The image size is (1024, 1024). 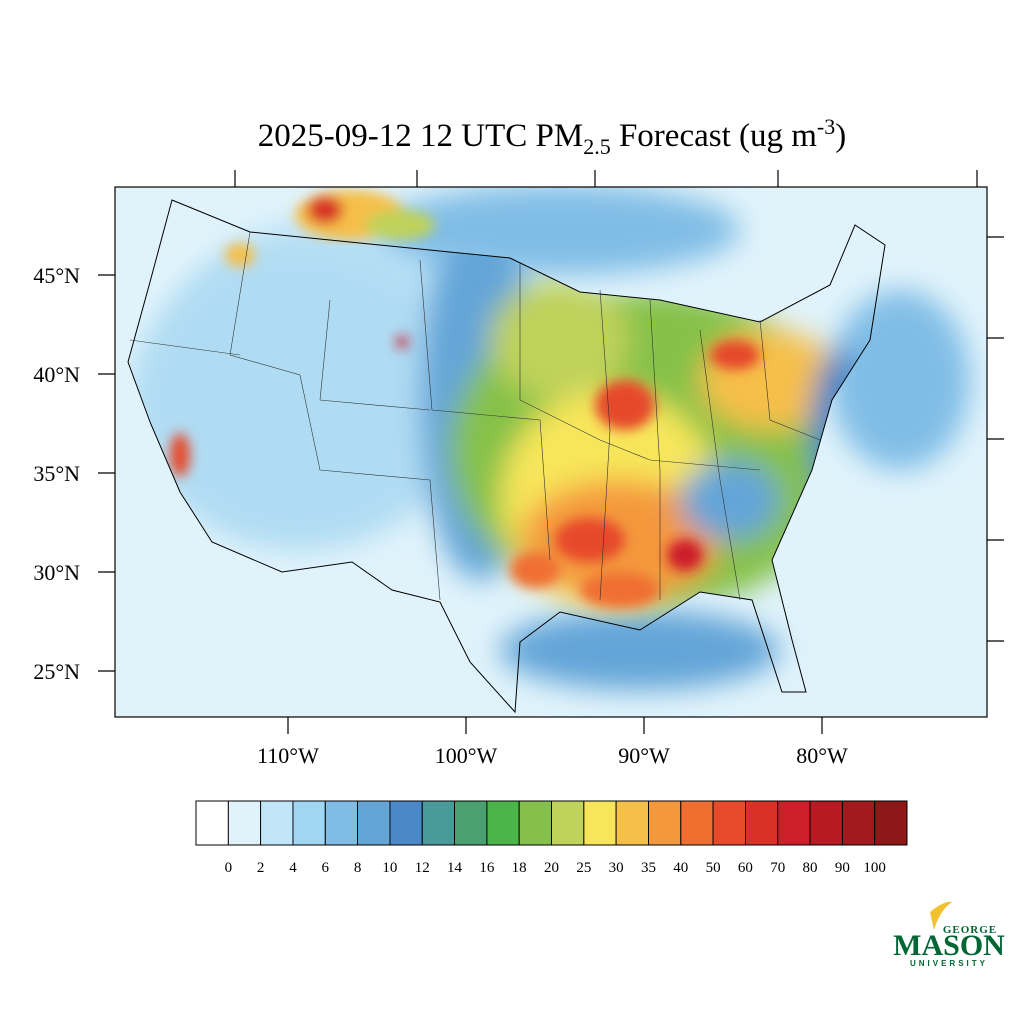 I want to click on colorbar-label: 20, so click(x=551, y=868).